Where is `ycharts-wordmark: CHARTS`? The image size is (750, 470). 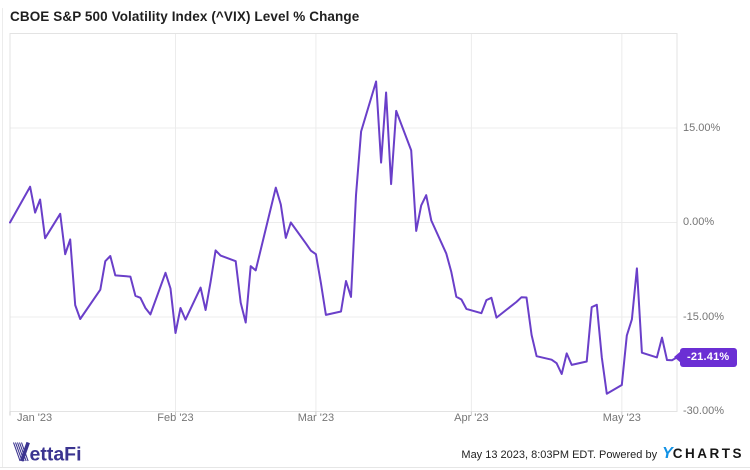 ycharts-wordmark: CHARTS is located at coordinates (708, 453).